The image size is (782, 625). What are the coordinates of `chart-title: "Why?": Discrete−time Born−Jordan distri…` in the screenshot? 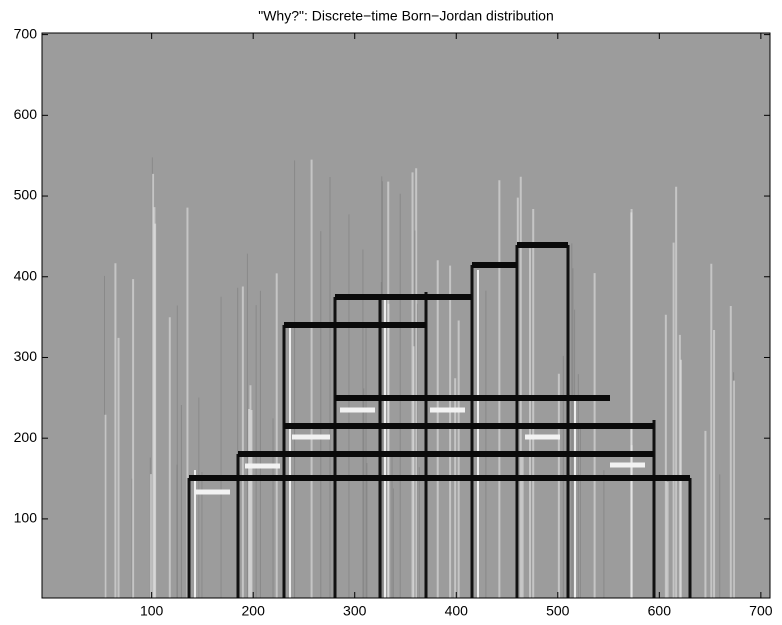 It's located at (406, 16).